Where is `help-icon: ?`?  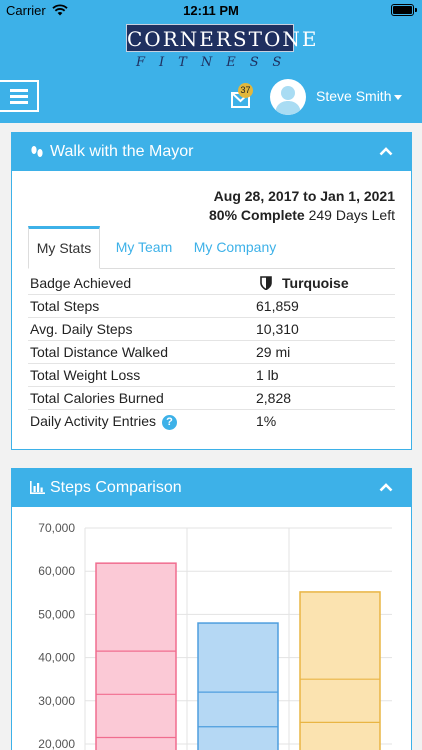
help-icon: ? is located at coordinates (170, 422).